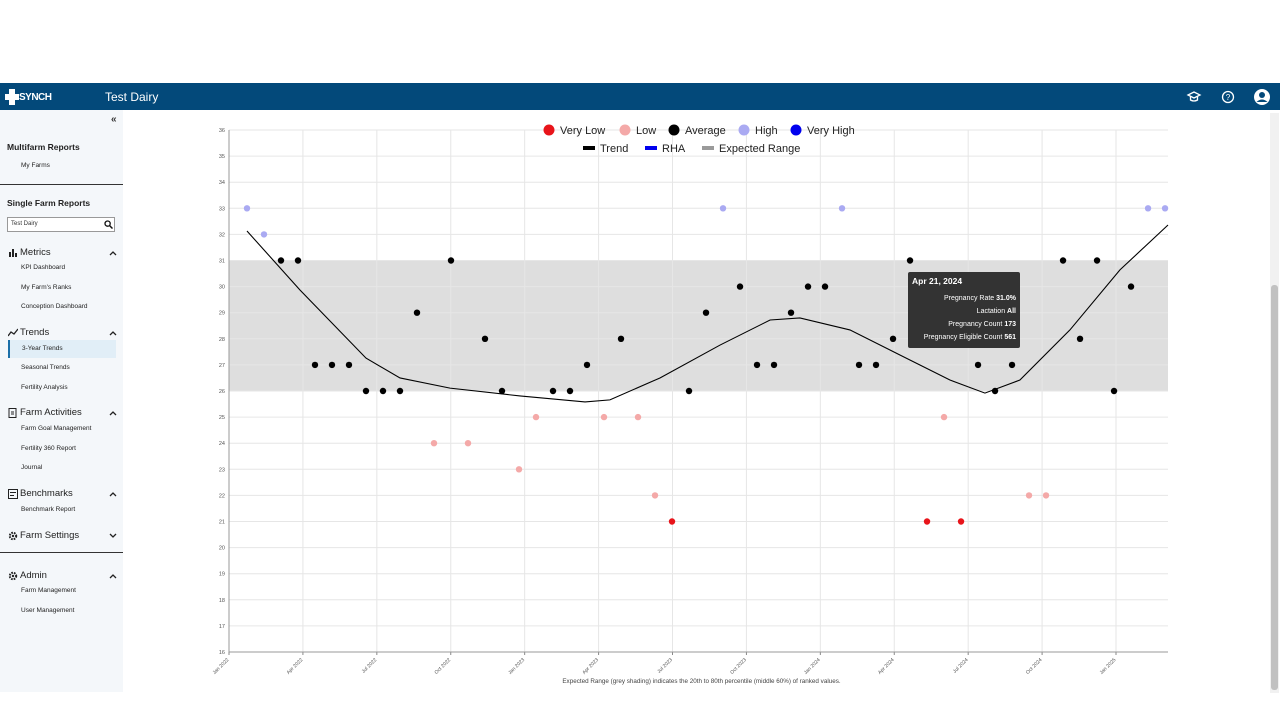 The image size is (1280, 720). Describe the element at coordinates (222, 444) in the screenshot. I see `y-tick-label: 24` at that location.